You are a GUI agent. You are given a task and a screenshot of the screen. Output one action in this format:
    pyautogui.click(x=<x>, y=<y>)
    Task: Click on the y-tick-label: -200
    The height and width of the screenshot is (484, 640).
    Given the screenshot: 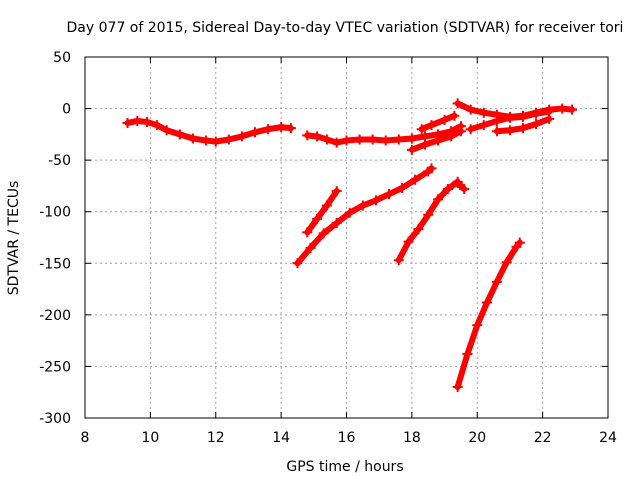 What is the action you would take?
    pyautogui.click(x=55, y=316)
    